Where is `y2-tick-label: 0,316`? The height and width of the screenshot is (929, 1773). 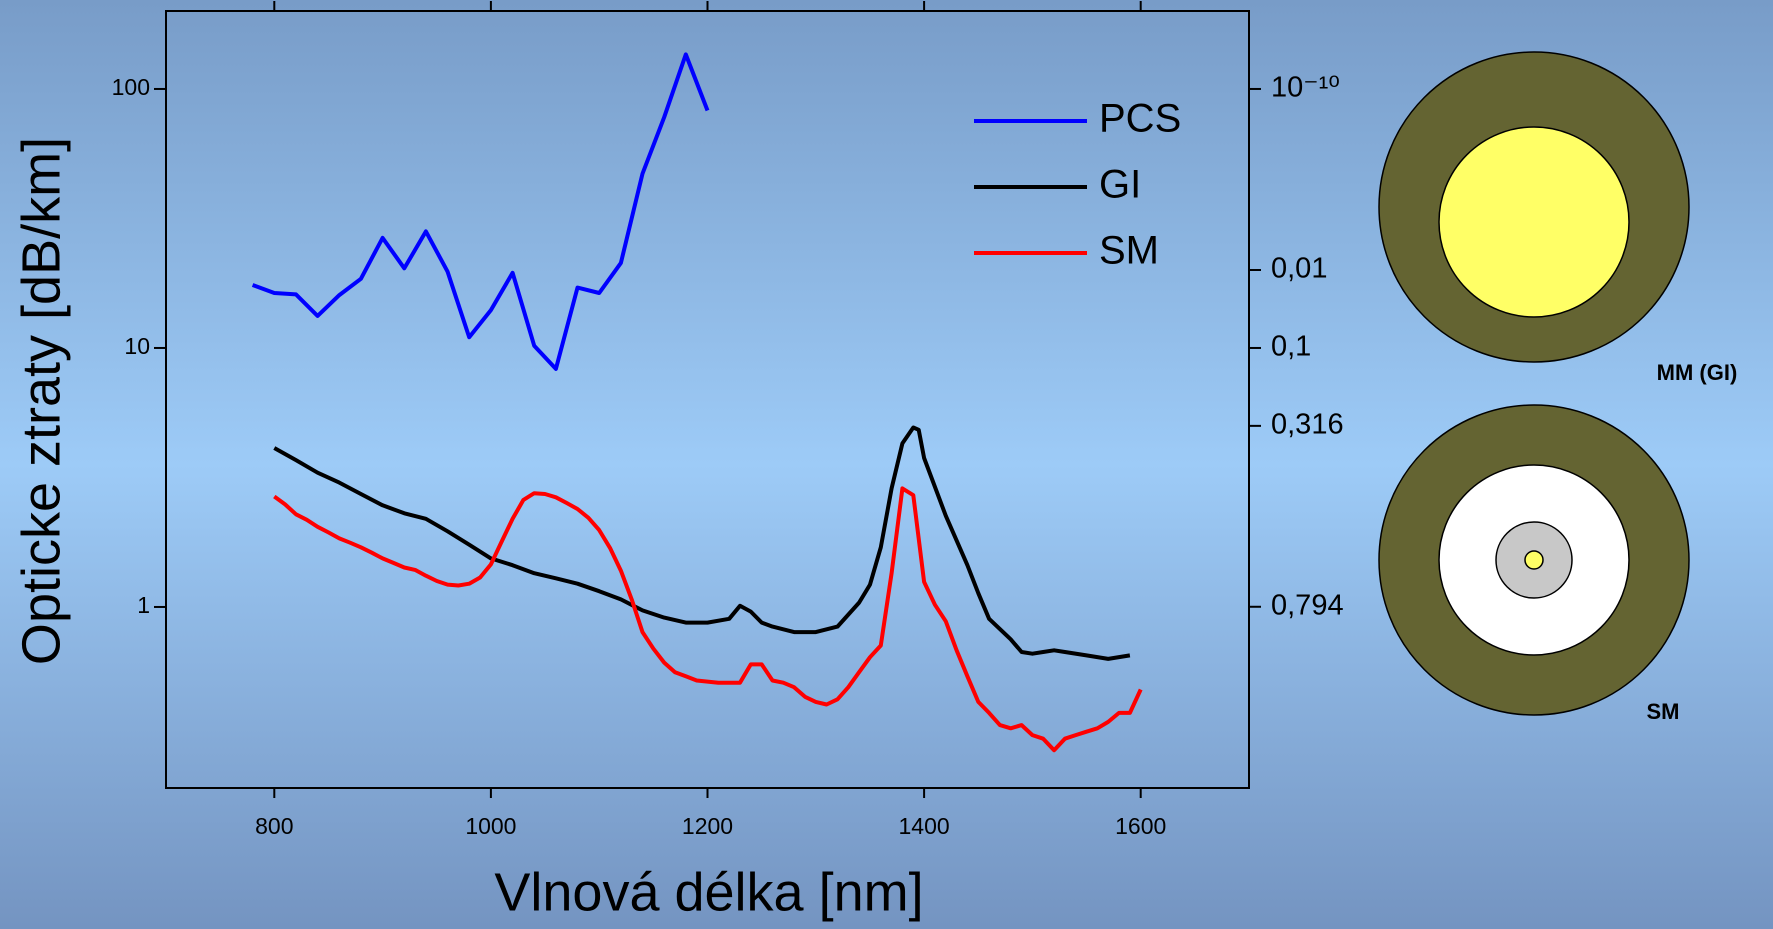
y2-tick-label: 0,316 is located at coordinates (1307, 425).